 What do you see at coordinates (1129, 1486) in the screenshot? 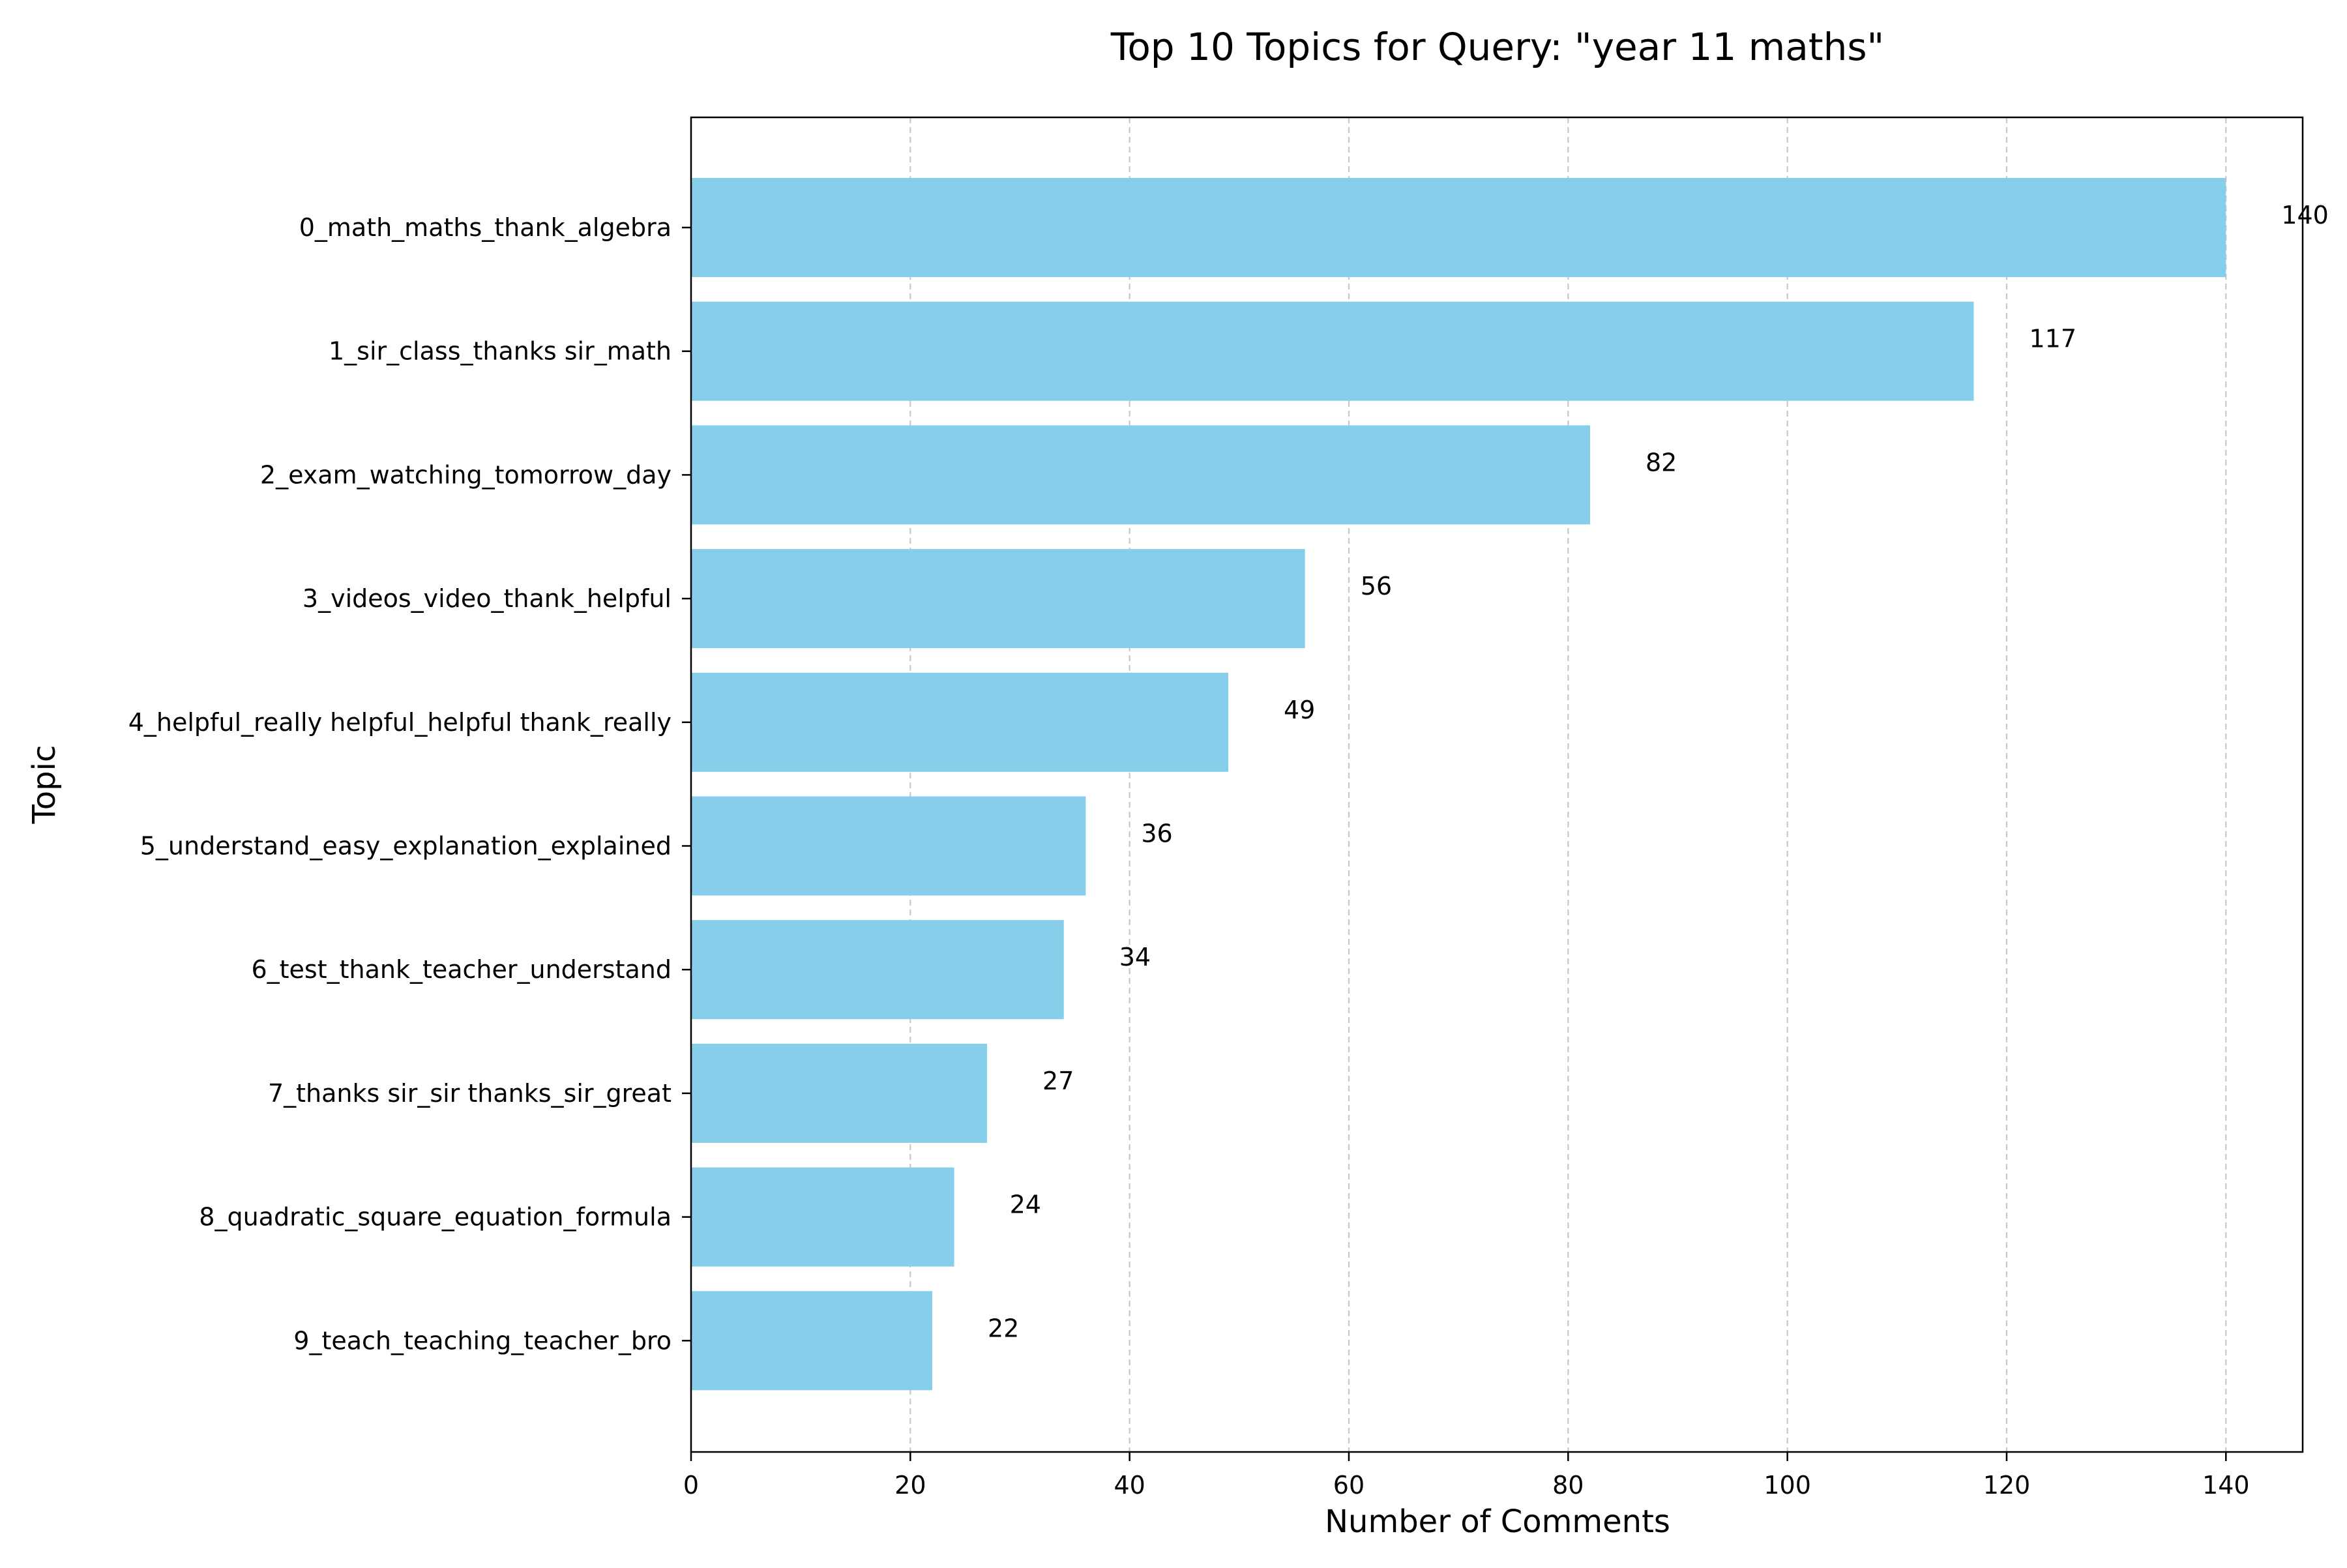
I see `x-tick-label: 40` at bounding box center [1129, 1486].